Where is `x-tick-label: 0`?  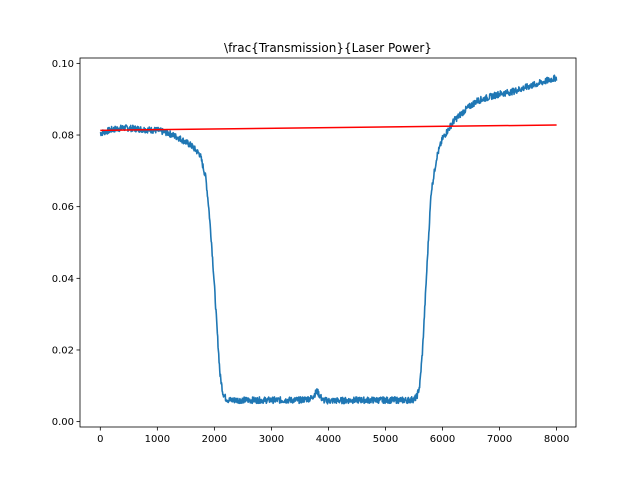
x-tick-label: 0 is located at coordinates (100, 439).